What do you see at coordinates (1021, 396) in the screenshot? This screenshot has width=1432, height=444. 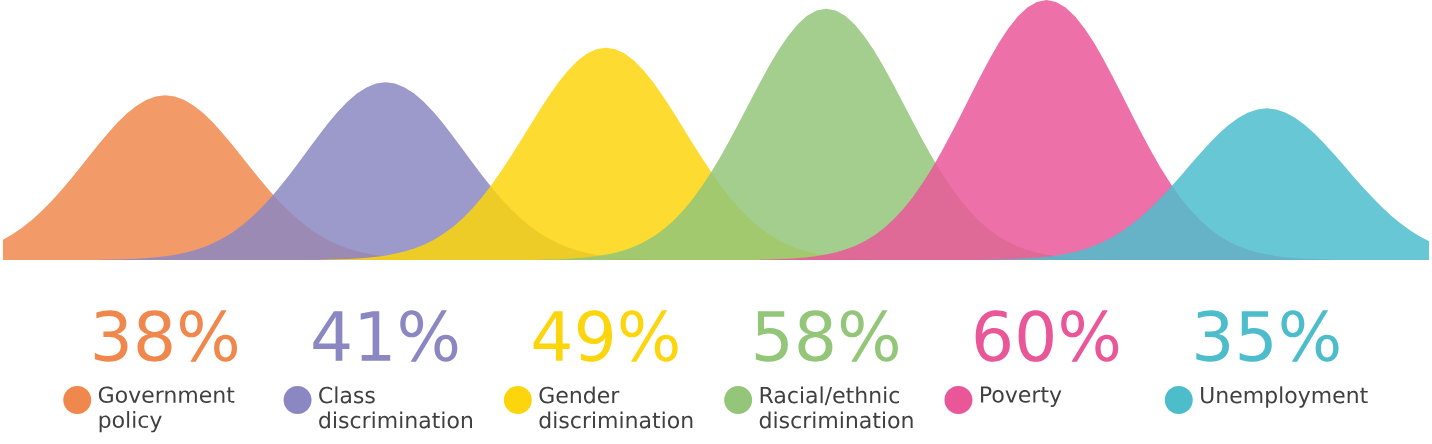 I see `category-label: Poverty` at bounding box center [1021, 396].